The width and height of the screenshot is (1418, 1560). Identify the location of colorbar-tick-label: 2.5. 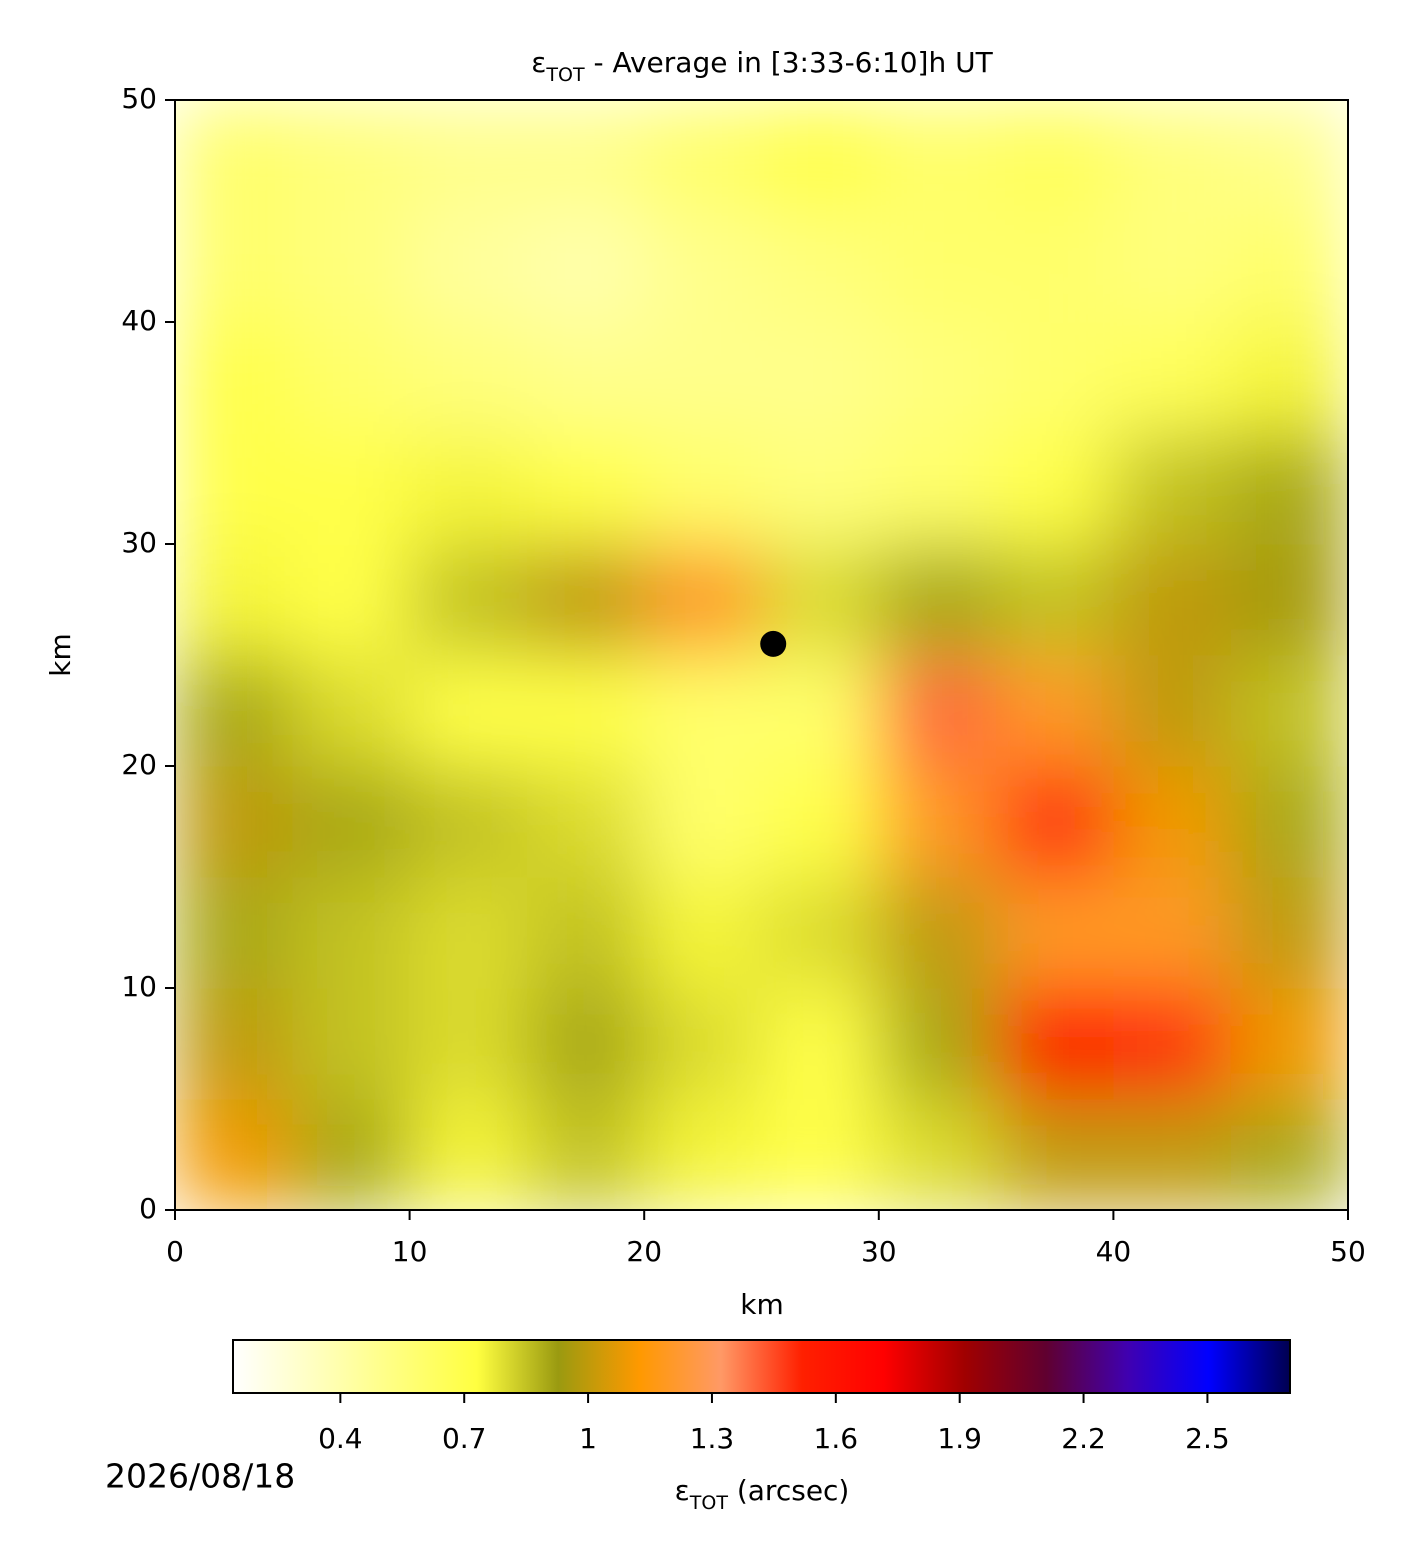
(1207, 1438).